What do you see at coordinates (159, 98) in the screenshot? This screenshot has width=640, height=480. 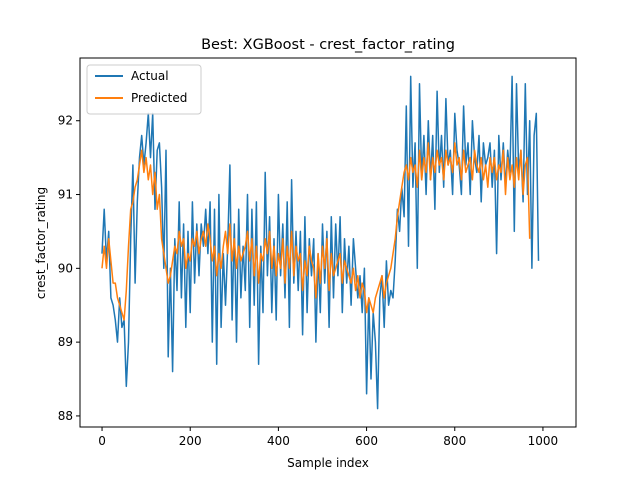 I see `legend-predicted-label: Predicted` at bounding box center [159, 98].